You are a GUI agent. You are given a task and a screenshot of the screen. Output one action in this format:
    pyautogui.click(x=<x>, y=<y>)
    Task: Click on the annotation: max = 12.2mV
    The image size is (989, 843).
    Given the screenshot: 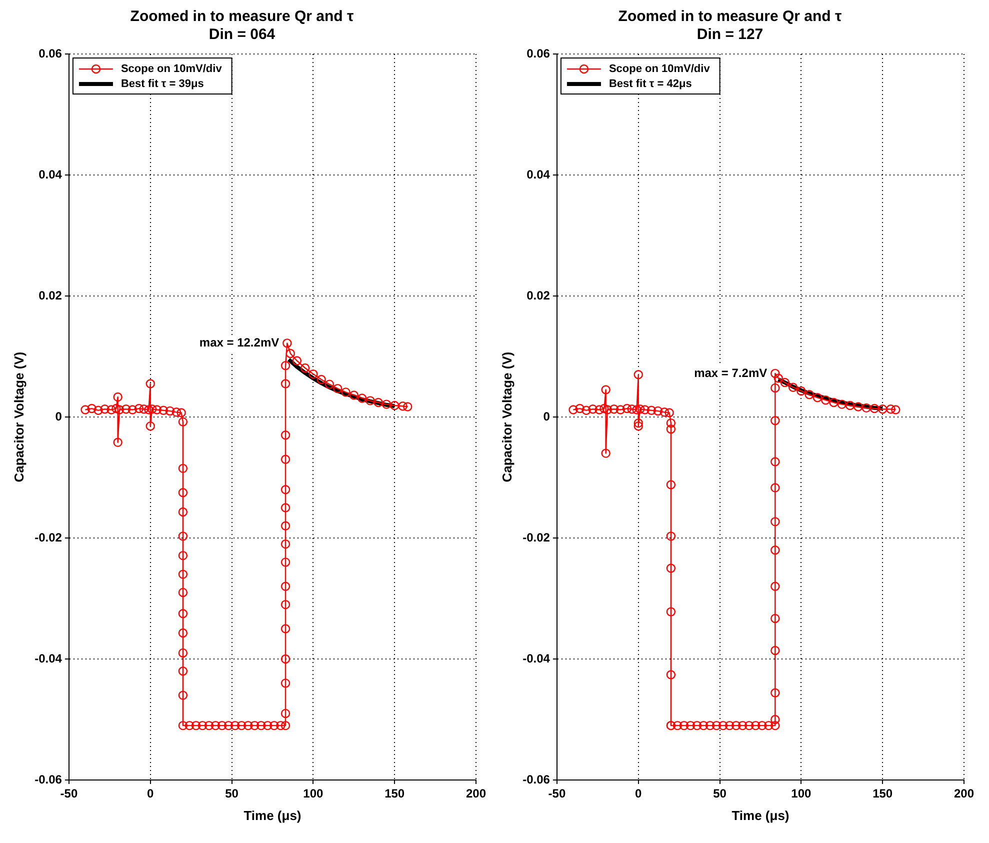 What is the action you would take?
    pyautogui.click(x=239, y=343)
    